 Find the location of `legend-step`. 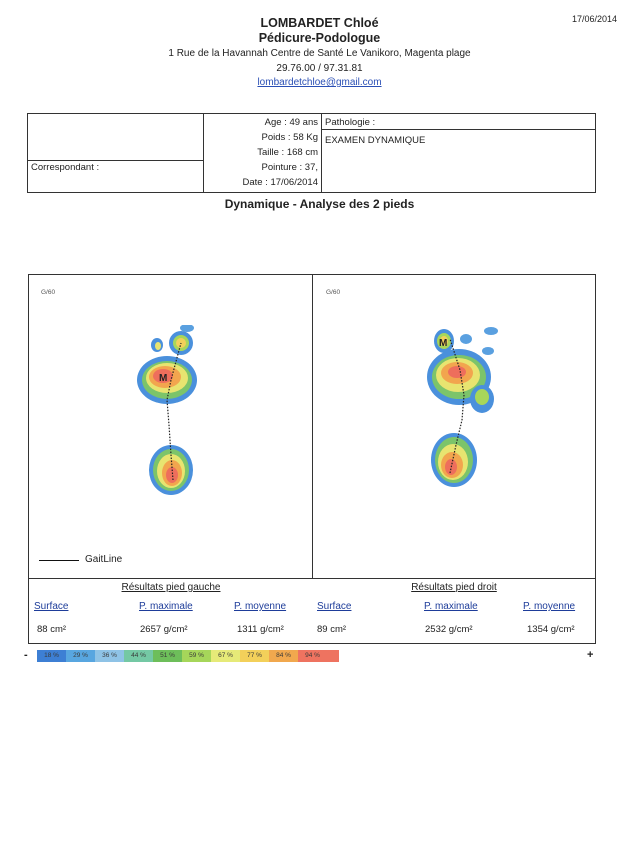

legend-step is located at coordinates (333, 656).